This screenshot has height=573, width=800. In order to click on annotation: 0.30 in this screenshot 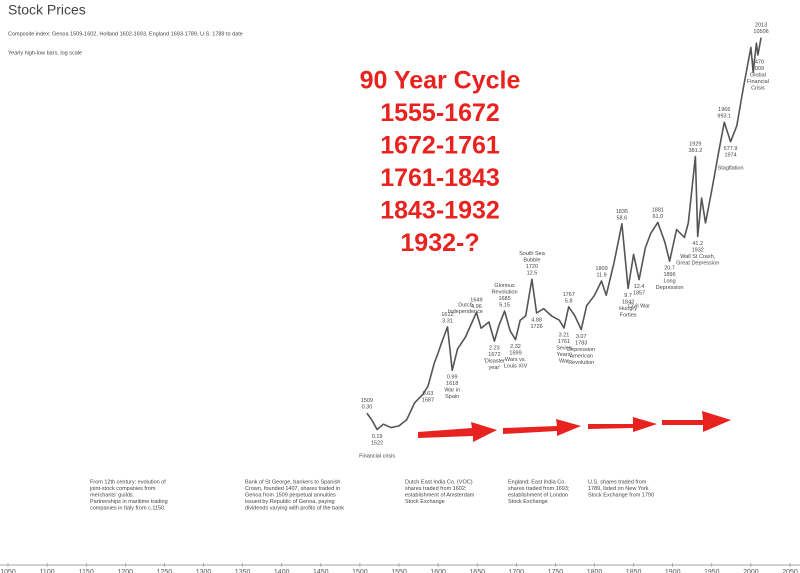, I will do `click(367, 408)`.